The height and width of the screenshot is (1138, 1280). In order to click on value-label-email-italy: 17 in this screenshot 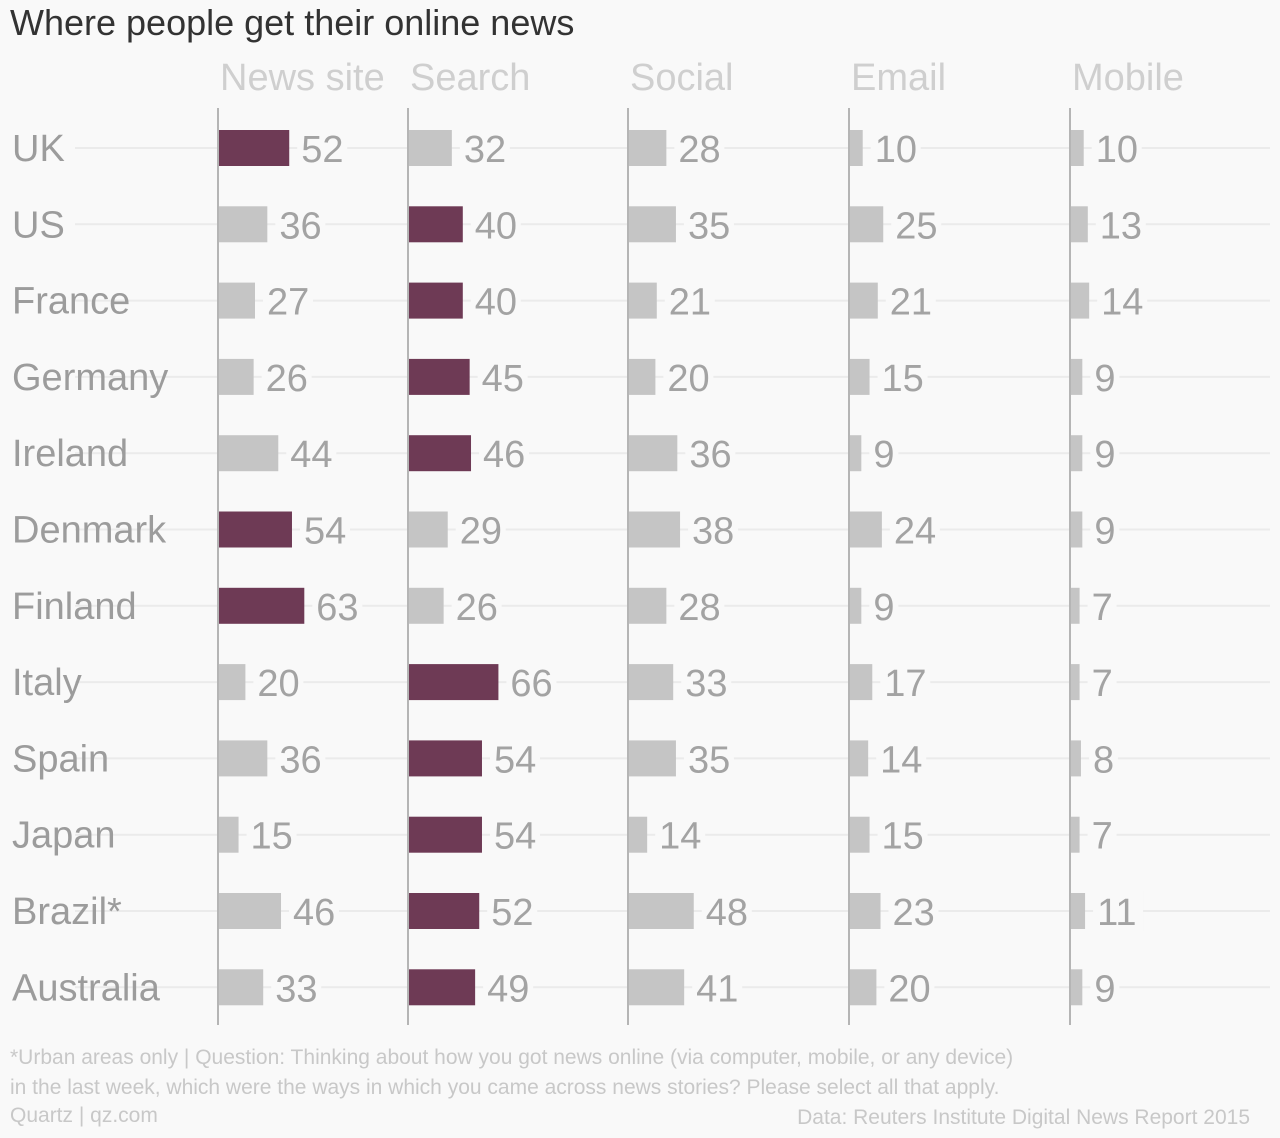, I will do `click(905, 684)`.